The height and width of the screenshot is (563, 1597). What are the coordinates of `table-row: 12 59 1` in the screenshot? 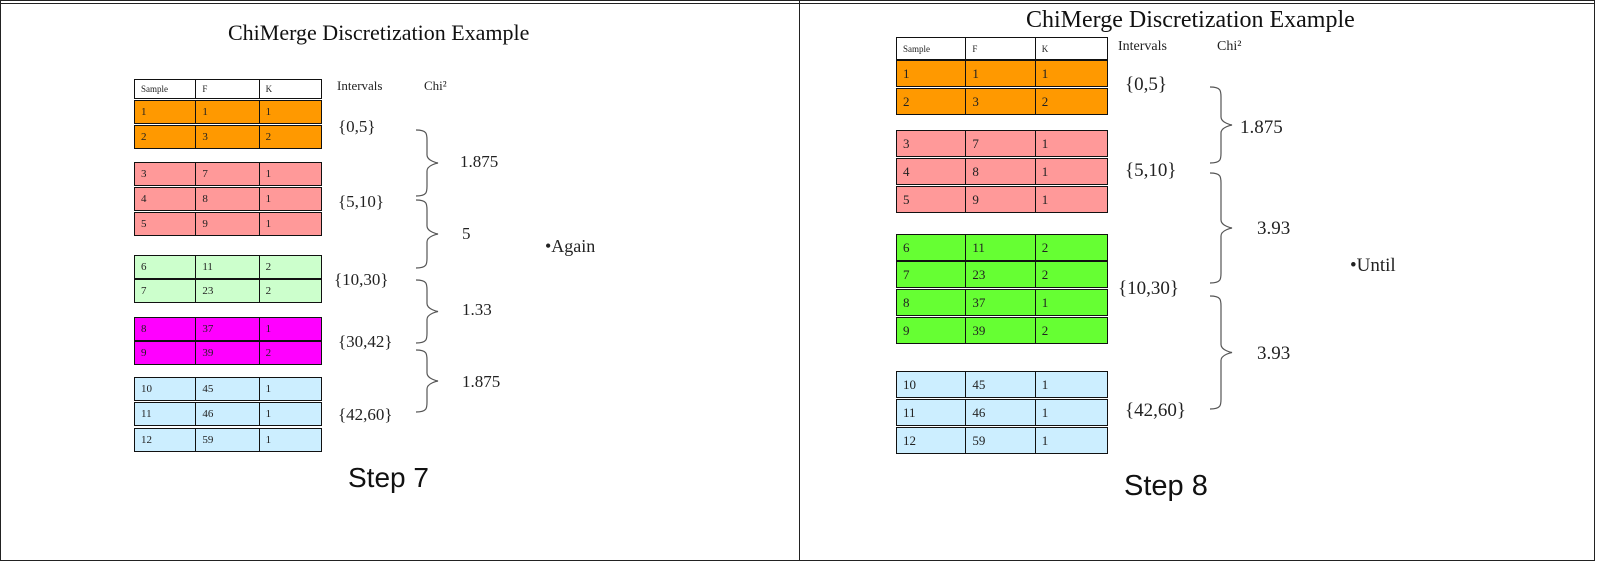 It's located at (1002, 440).